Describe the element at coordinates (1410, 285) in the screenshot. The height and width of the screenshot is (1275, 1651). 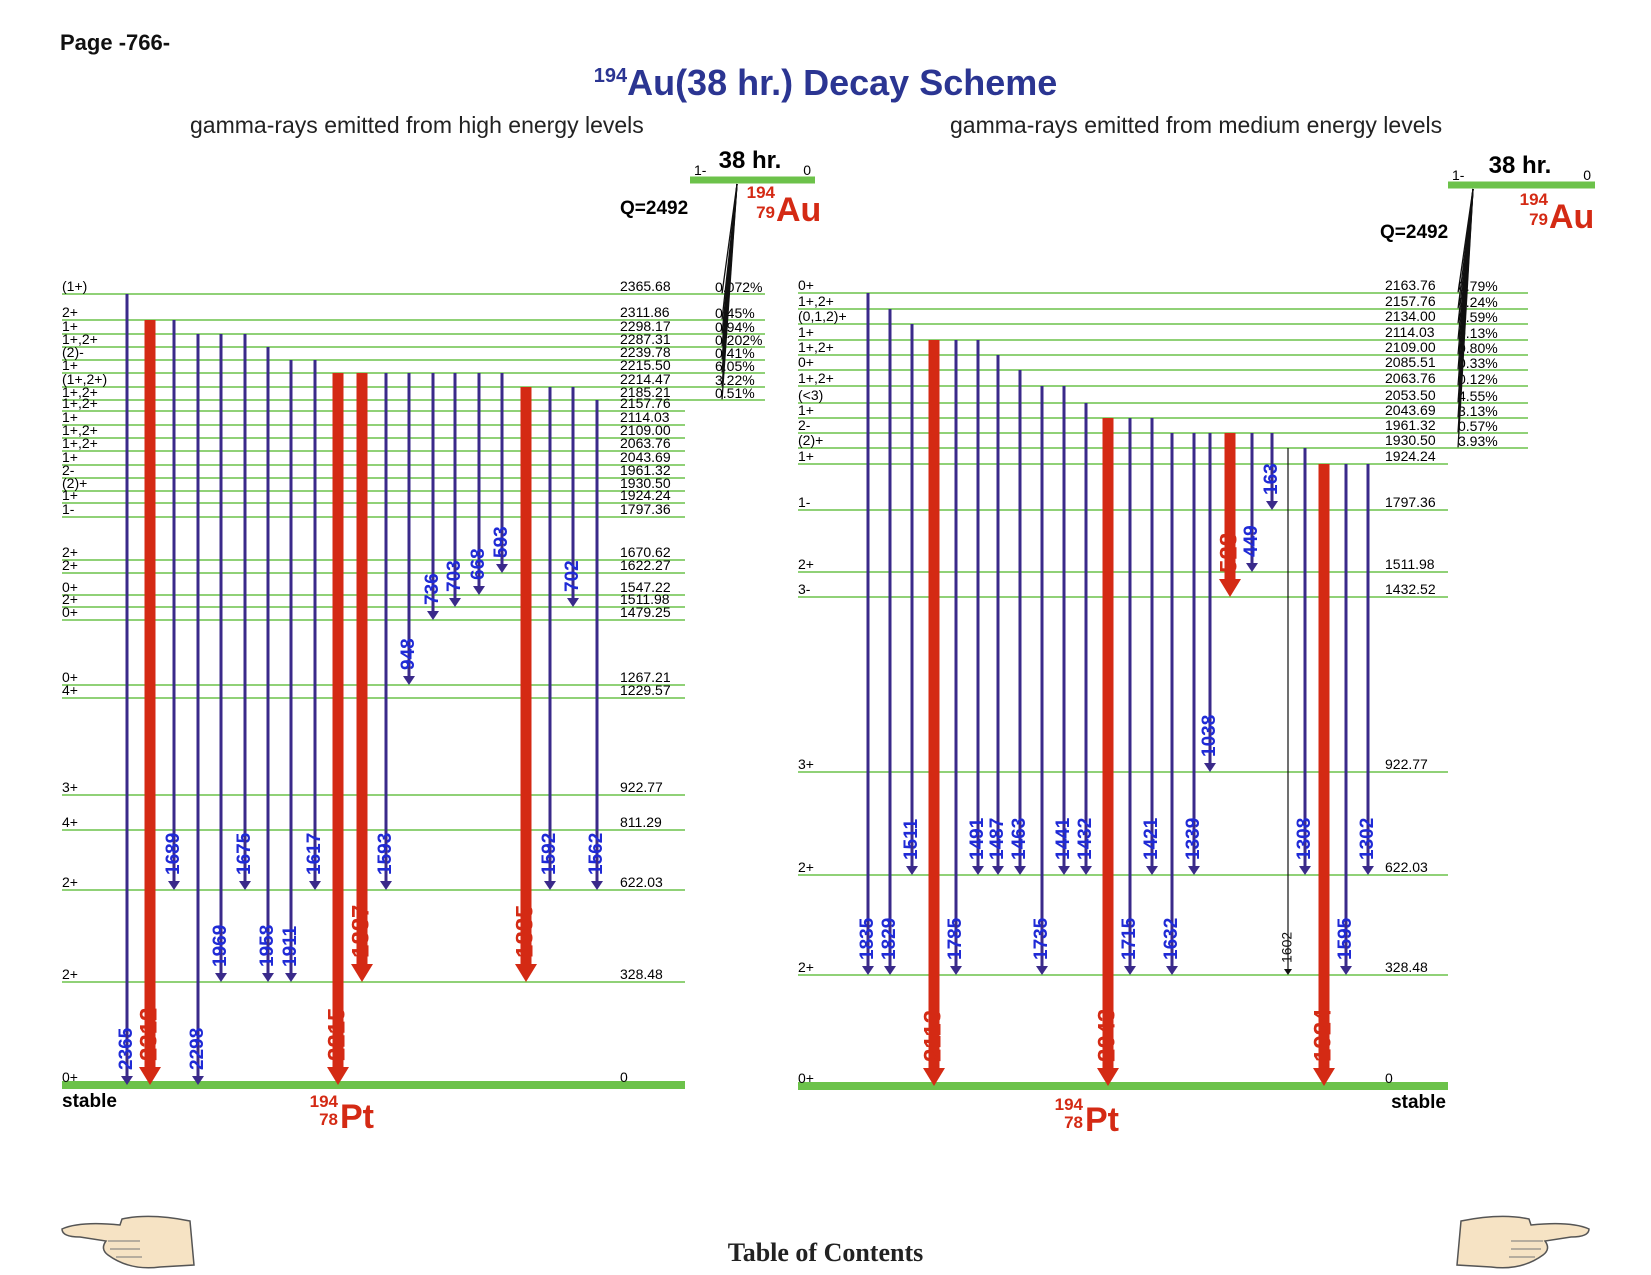
I see `level-energy-label: 2163.76` at that location.